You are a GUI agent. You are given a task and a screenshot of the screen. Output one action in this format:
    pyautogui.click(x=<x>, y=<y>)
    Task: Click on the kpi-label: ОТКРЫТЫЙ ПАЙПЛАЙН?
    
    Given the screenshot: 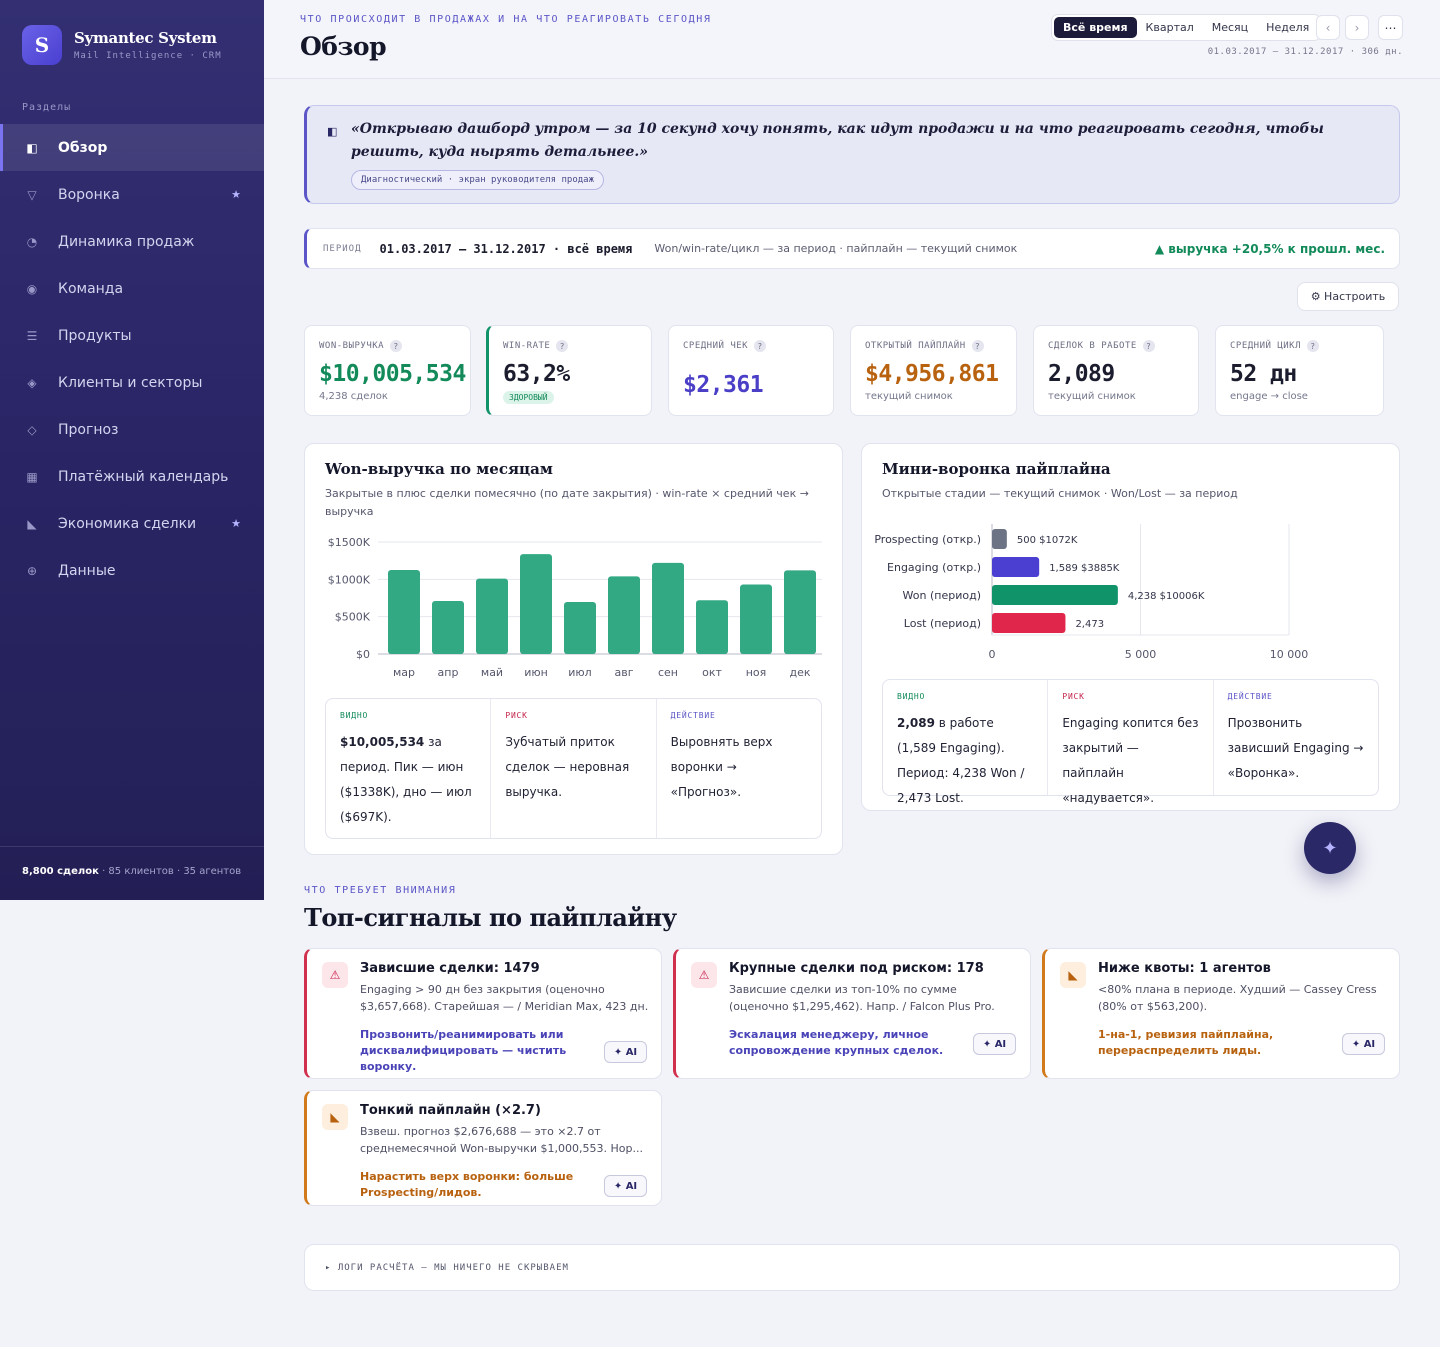 What is the action you would take?
    pyautogui.click(x=924, y=346)
    